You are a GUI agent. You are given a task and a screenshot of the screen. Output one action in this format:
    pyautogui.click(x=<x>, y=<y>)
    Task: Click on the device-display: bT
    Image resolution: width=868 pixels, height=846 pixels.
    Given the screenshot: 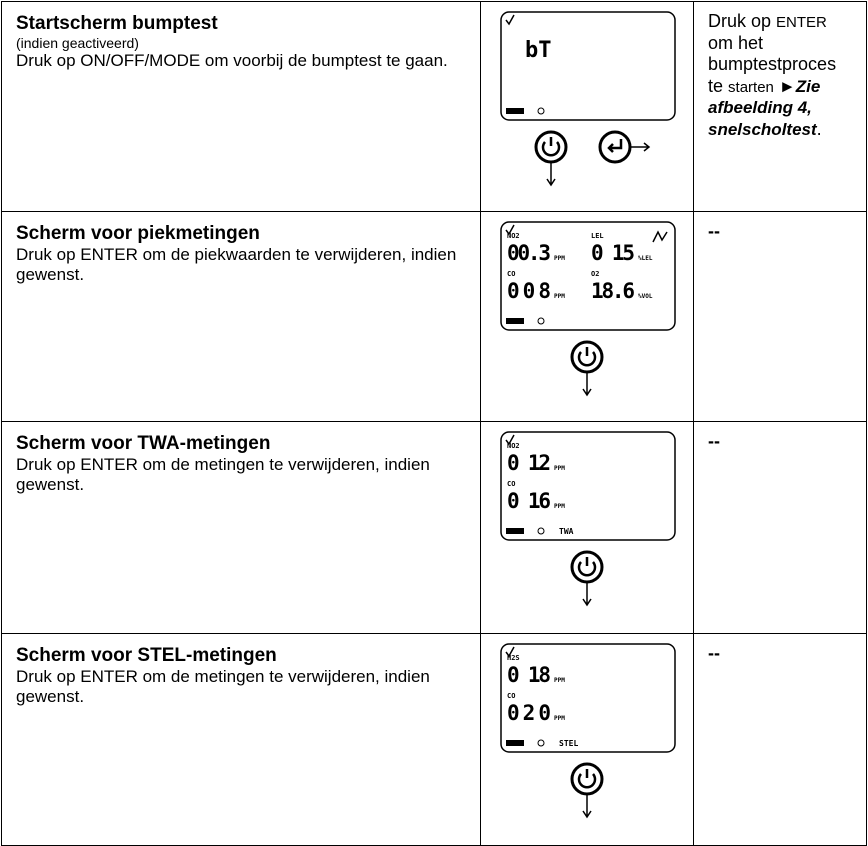 What is the action you would take?
    pyautogui.click(x=588, y=99)
    